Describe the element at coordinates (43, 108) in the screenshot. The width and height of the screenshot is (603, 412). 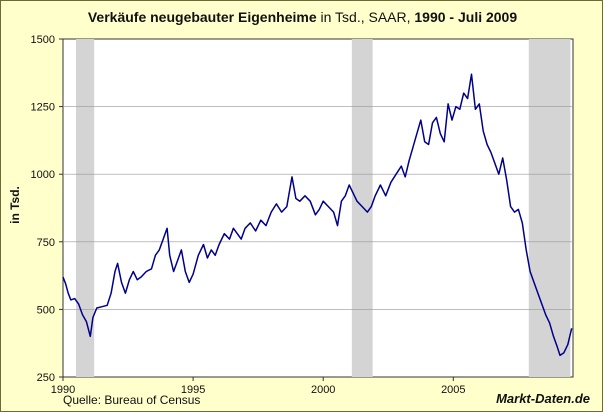
I see `y-tick-label-1250: 1250` at that location.